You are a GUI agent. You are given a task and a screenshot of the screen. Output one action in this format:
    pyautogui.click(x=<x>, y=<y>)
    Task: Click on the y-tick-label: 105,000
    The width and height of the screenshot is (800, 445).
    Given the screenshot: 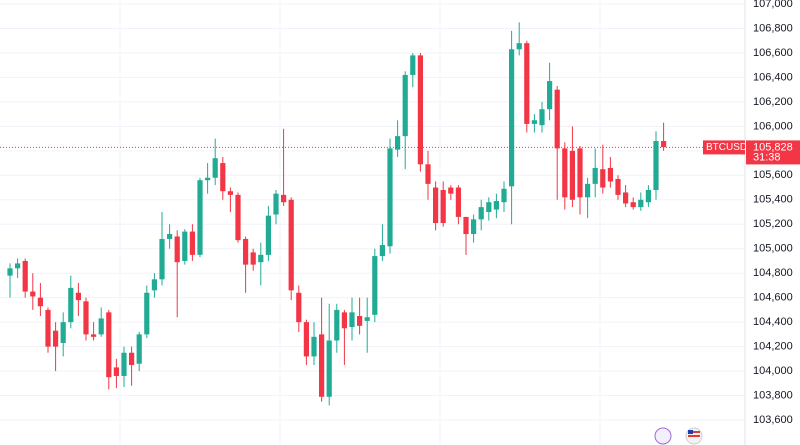 What is the action you would take?
    pyautogui.click(x=773, y=249)
    